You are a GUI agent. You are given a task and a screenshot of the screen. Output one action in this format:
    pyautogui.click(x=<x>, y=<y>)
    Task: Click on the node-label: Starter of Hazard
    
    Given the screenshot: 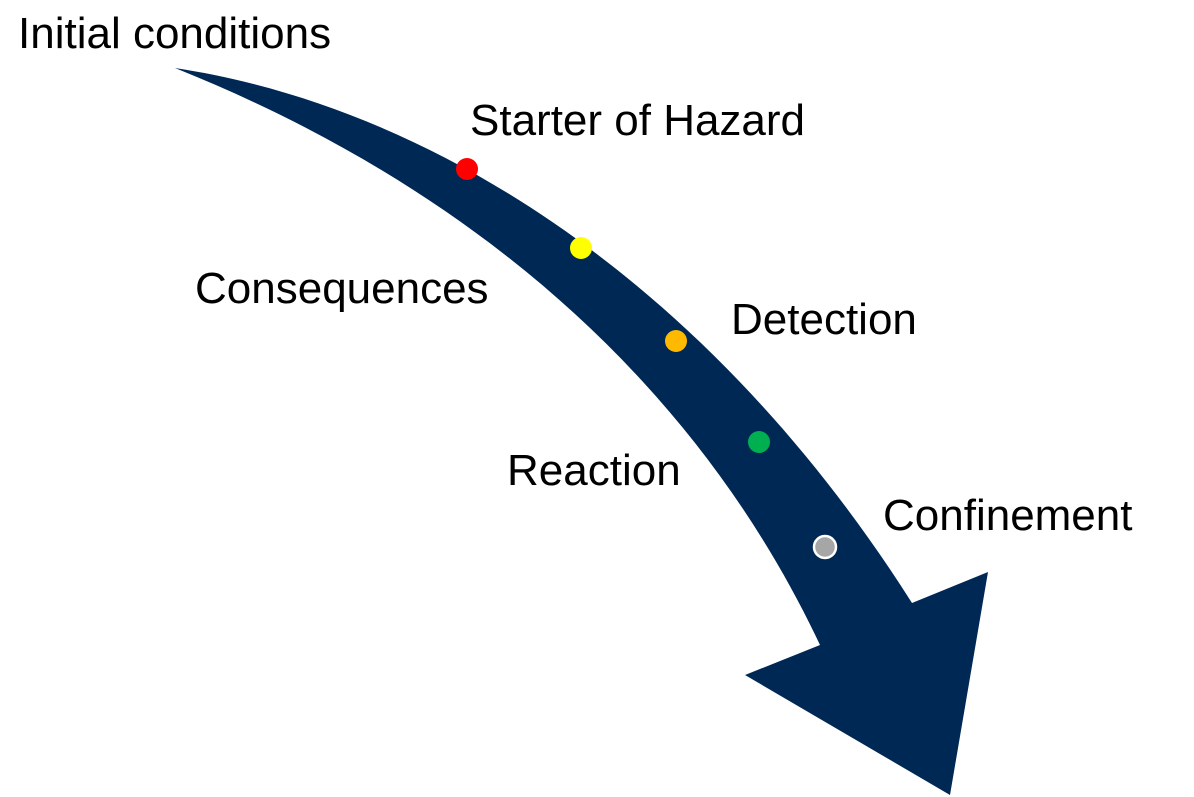 What is the action you would take?
    pyautogui.click(x=637, y=120)
    